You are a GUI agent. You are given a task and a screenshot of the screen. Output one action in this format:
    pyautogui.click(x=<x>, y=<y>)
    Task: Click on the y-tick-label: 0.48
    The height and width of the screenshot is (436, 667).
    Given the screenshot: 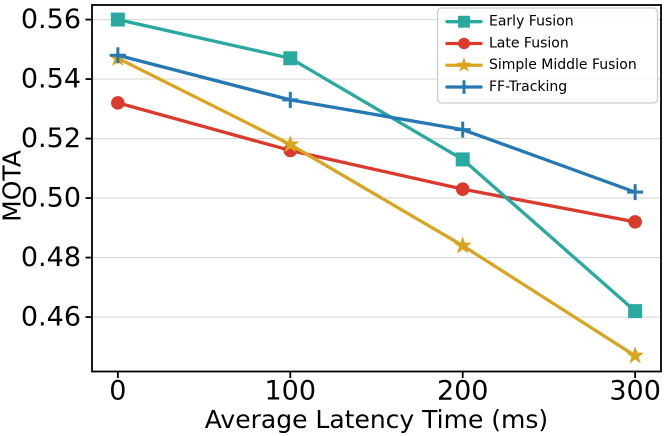 What is the action you would take?
    pyautogui.click(x=51, y=257)
    